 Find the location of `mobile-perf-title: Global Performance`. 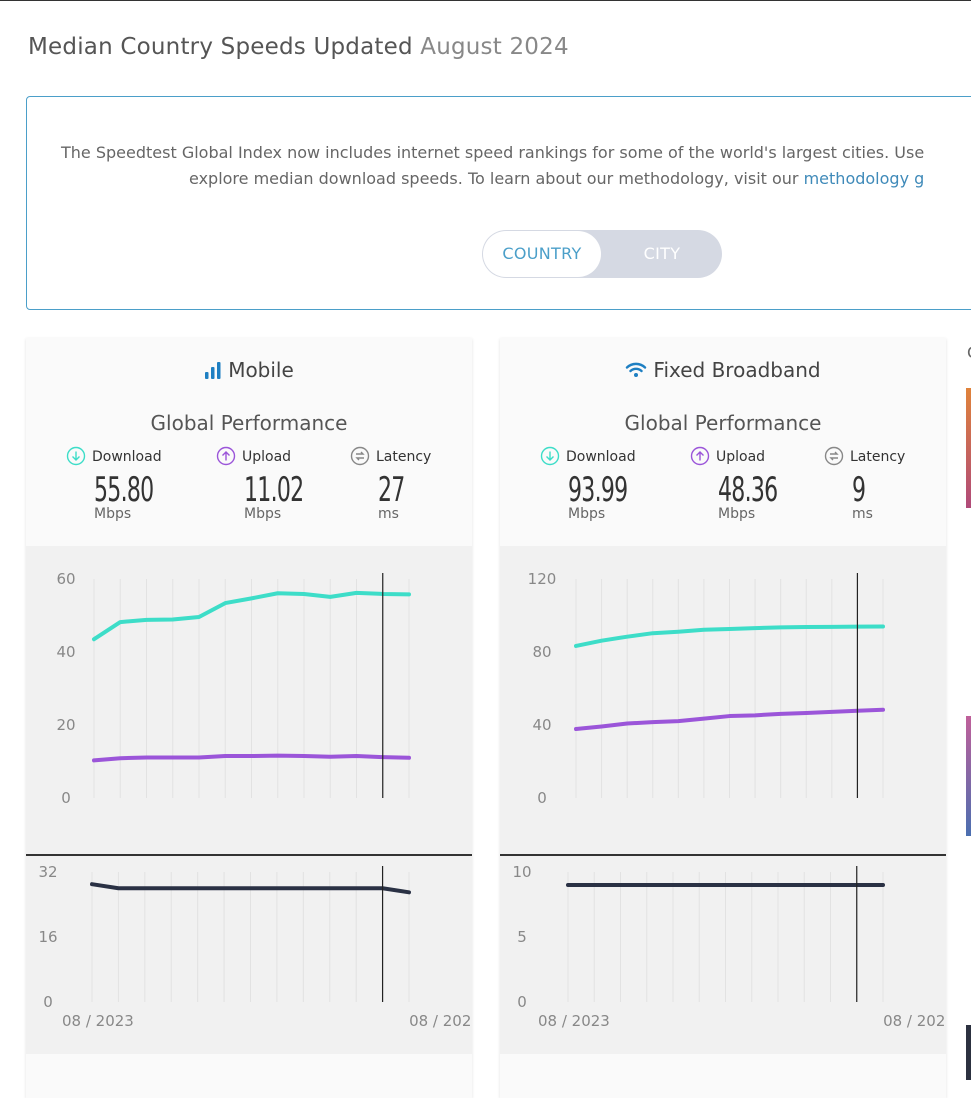

mobile-perf-title: Global Performance is located at coordinates (249, 423).